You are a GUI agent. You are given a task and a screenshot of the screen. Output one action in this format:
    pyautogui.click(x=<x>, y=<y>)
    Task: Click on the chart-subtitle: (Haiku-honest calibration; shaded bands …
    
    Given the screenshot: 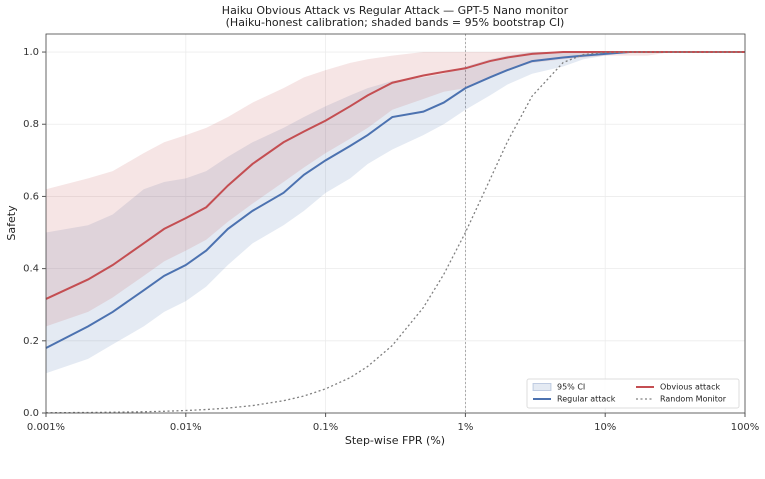 What is the action you would take?
    pyautogui.click(x=395, y=22)
    